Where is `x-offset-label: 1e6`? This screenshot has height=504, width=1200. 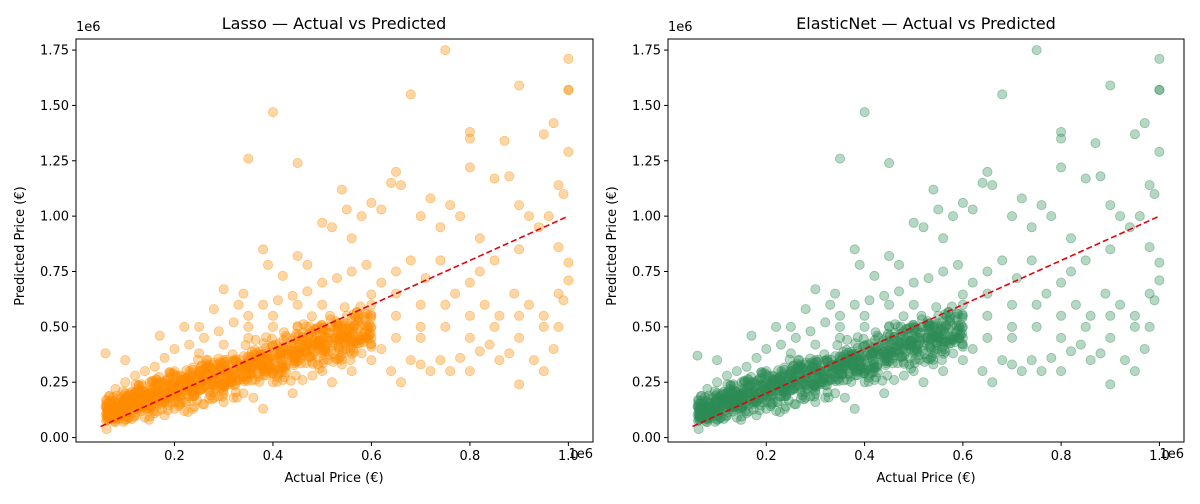
x-offset-label: 1e6 is located at coordinates (580, 454).